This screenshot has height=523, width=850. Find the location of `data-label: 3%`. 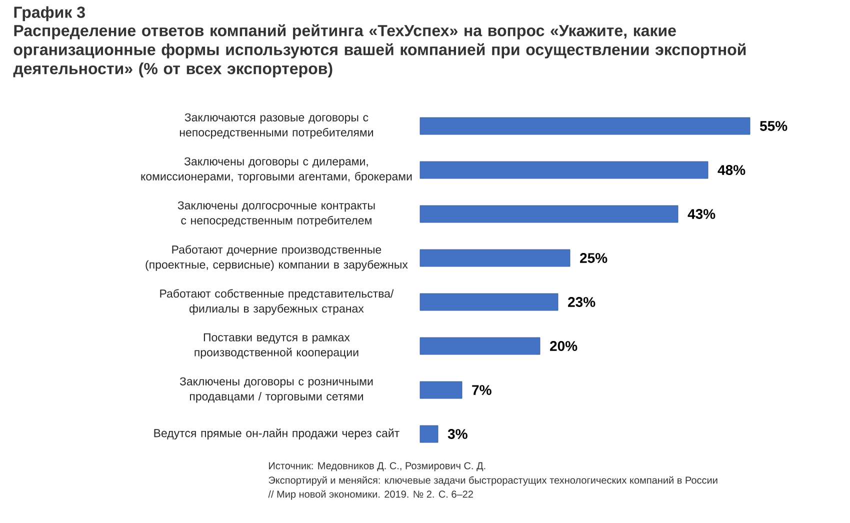

data-label: 3% is located at coordinates (458, 434).